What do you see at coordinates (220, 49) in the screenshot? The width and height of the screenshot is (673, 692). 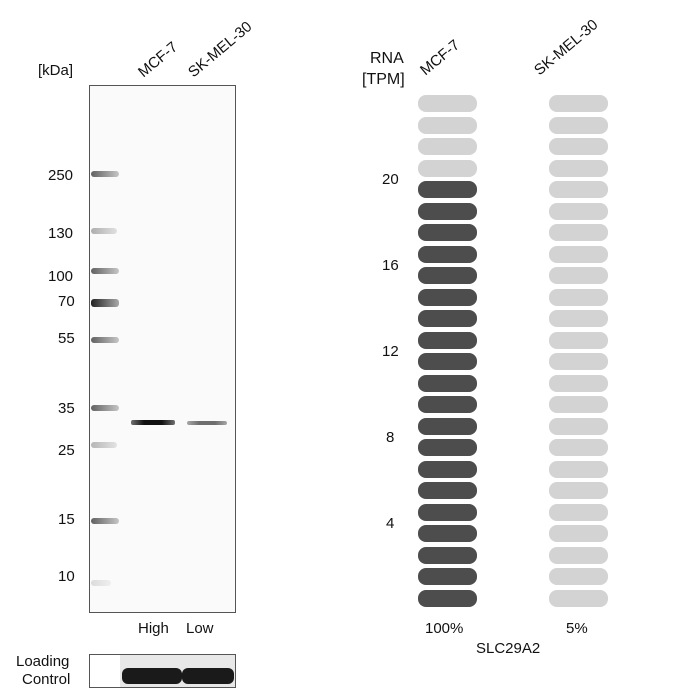 I see `lane-label-skmel30: SK-MEL-30` at bounding box center [220, 49].